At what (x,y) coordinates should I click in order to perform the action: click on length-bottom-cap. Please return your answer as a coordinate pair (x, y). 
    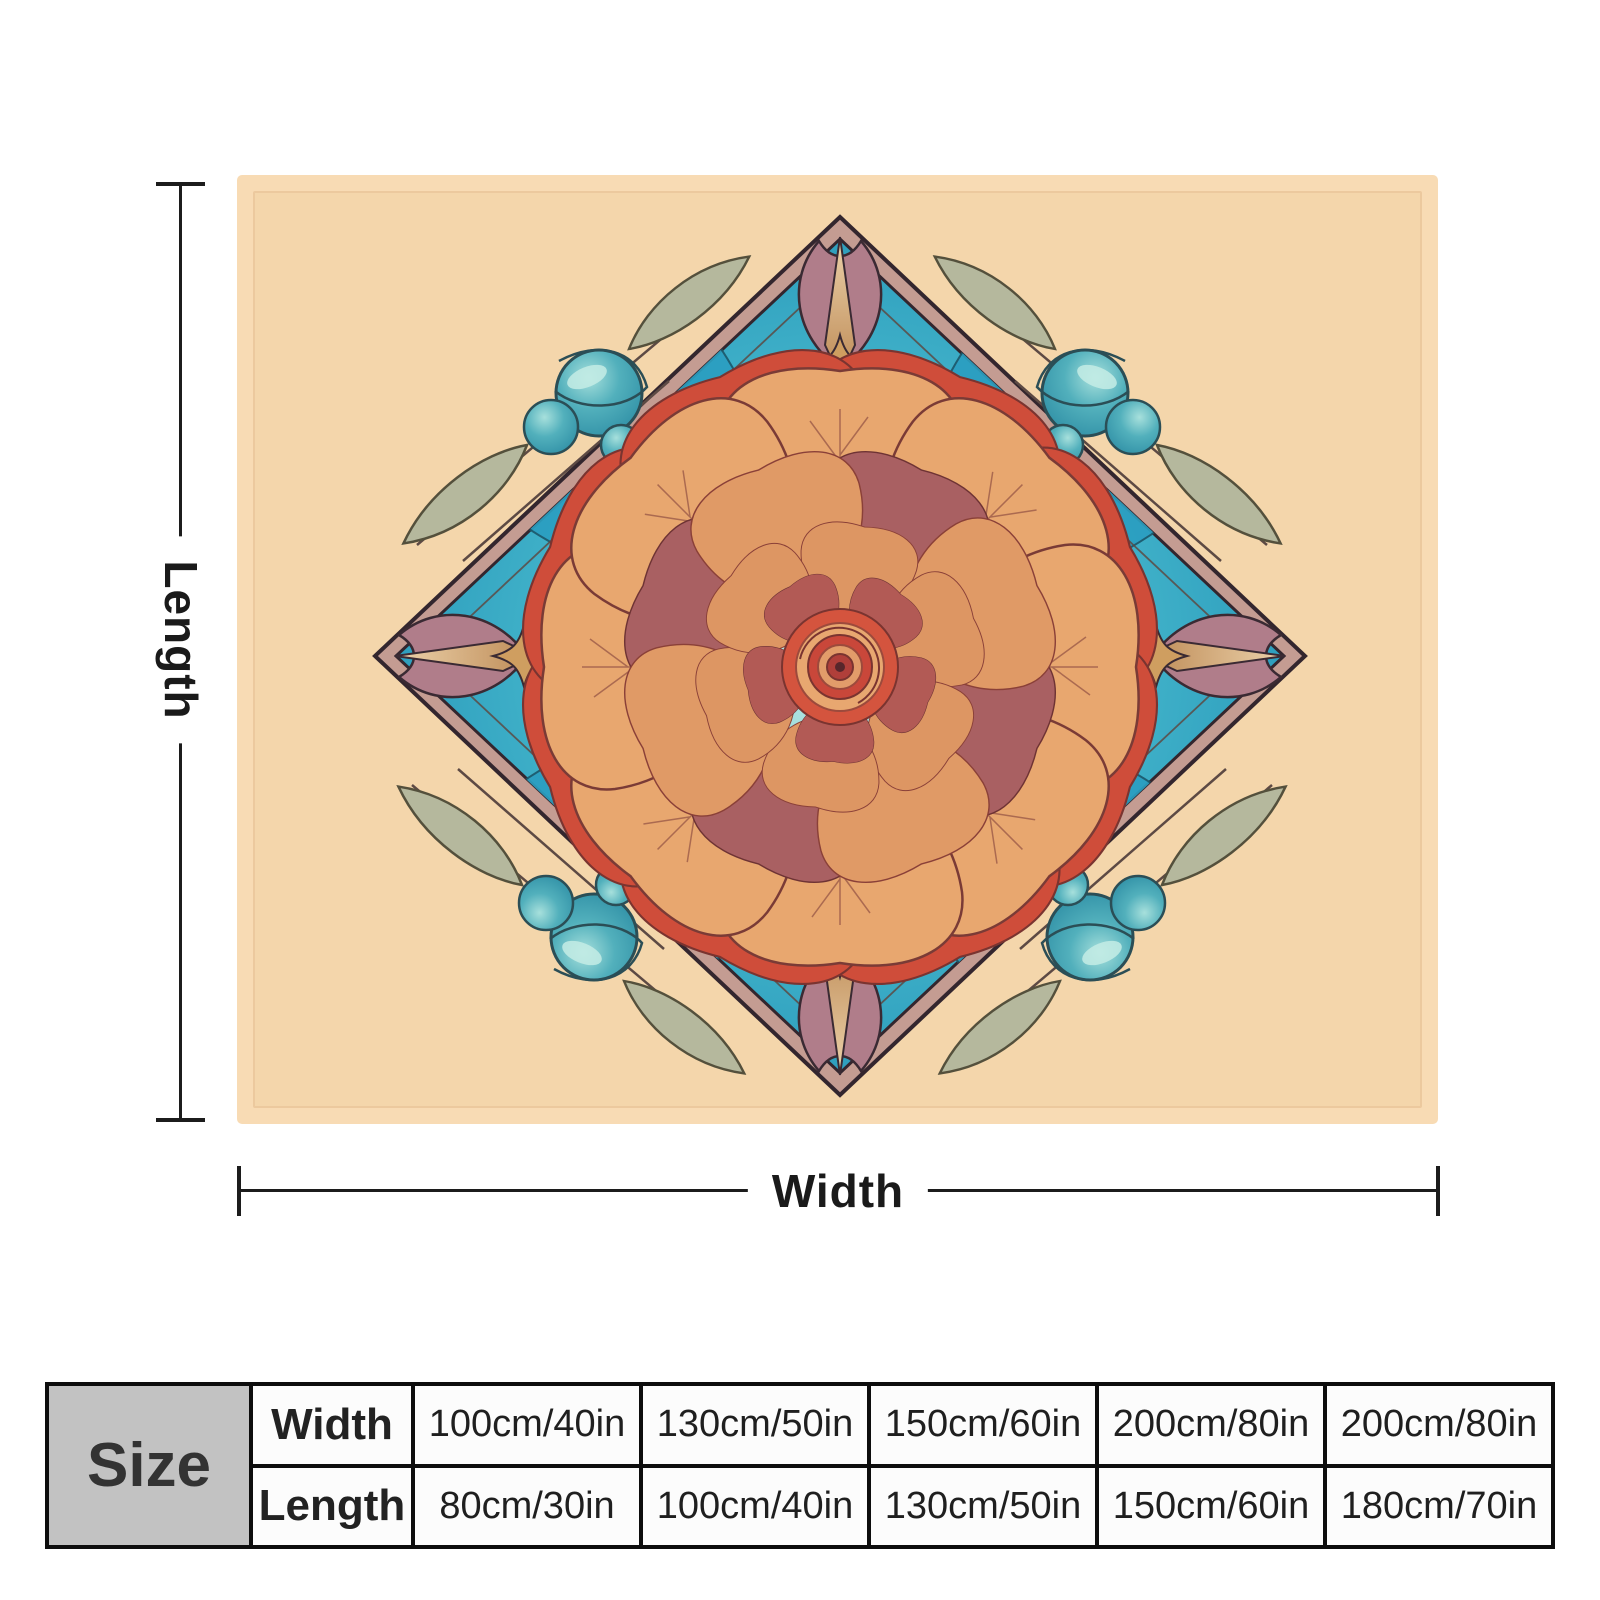
    Looking at the image, I should click on (180, 1120).